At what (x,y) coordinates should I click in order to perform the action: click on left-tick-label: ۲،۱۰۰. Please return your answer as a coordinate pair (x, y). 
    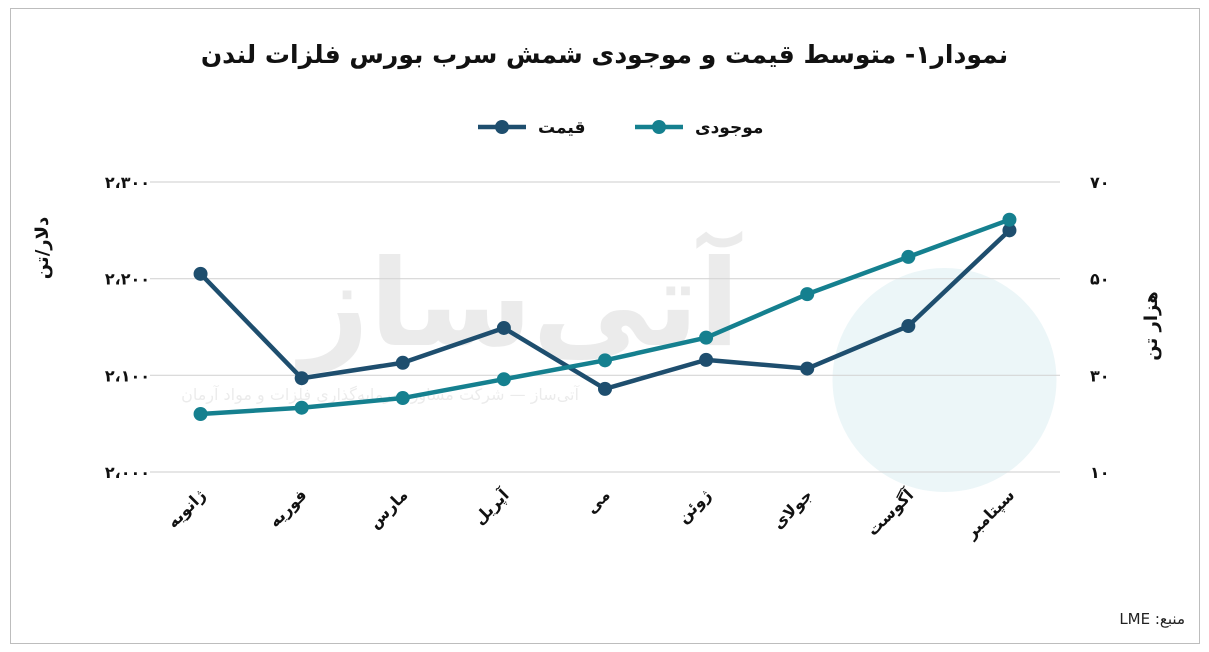
    Looking at the image, I should click on (127, 375).